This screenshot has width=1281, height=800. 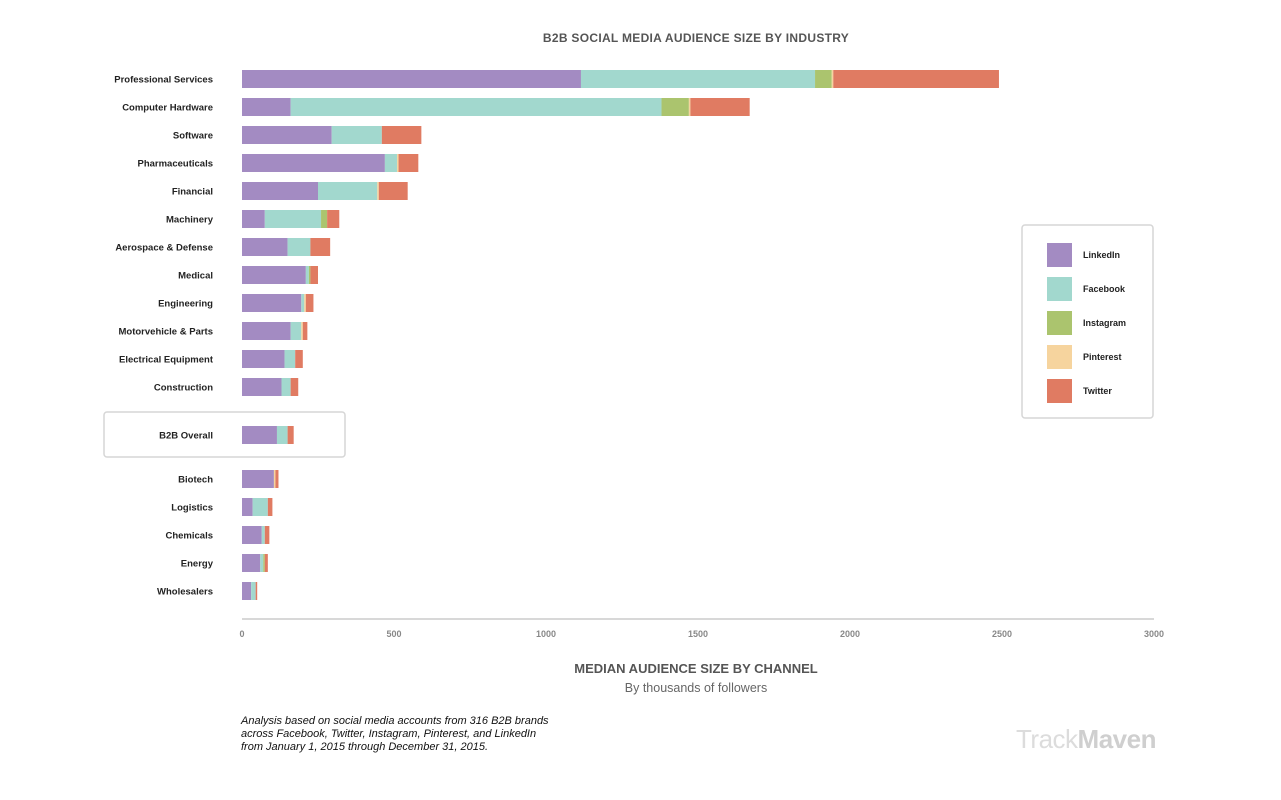 I want to click on category-label-energy: Energy, so click(x=197, y=564).